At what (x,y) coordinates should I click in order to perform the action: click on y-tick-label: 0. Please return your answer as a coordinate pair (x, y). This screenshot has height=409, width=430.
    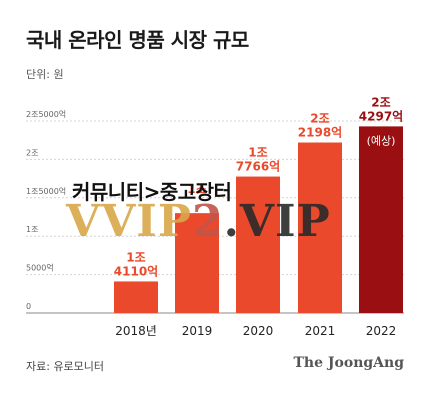
    Looking at the image, I should click on (28, 306).